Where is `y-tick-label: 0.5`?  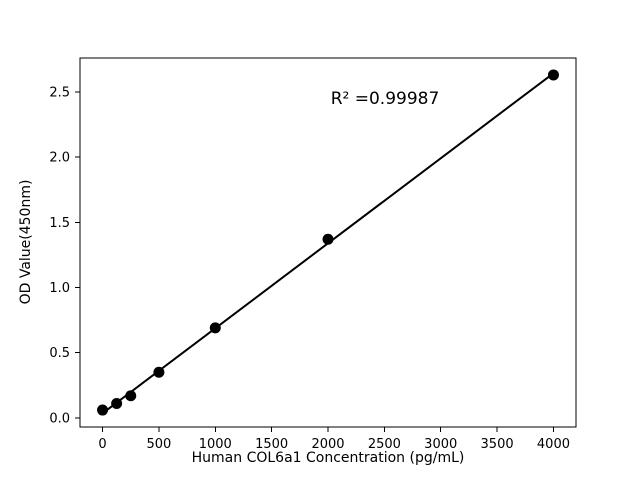
y-tick-label: 0.5 is located at coordinates (59, 353).